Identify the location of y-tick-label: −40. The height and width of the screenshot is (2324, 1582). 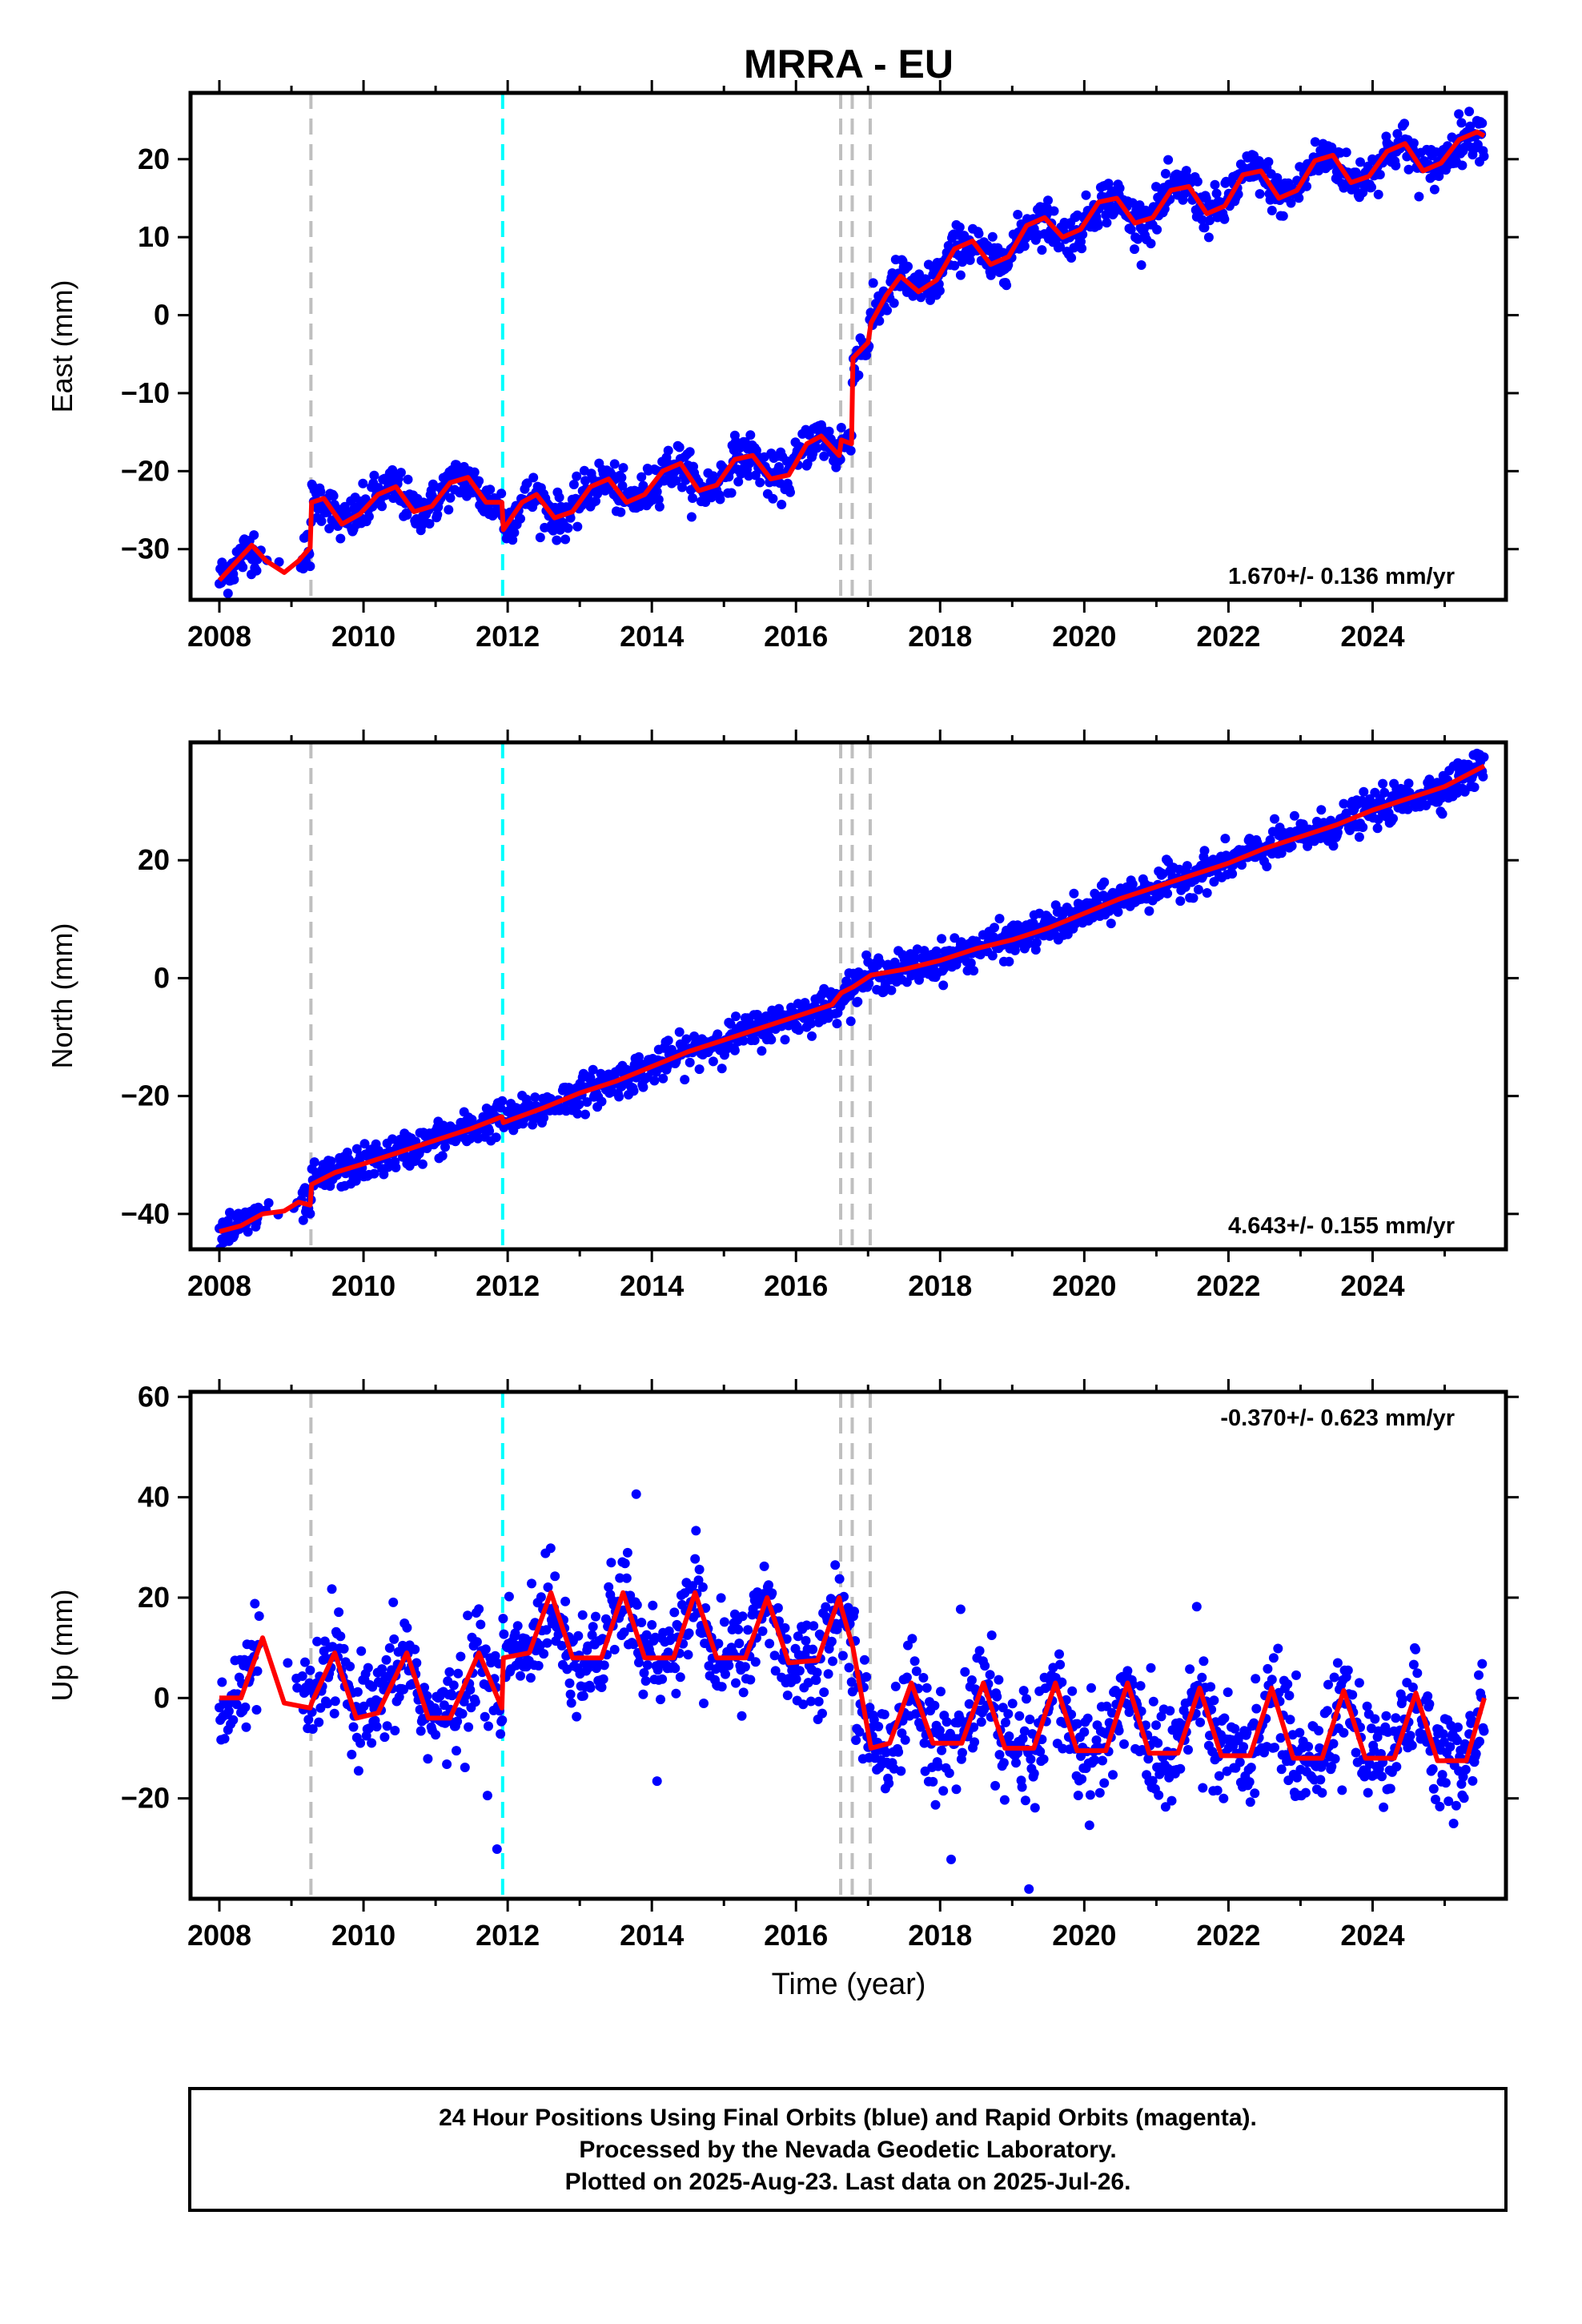
(145, 1213).